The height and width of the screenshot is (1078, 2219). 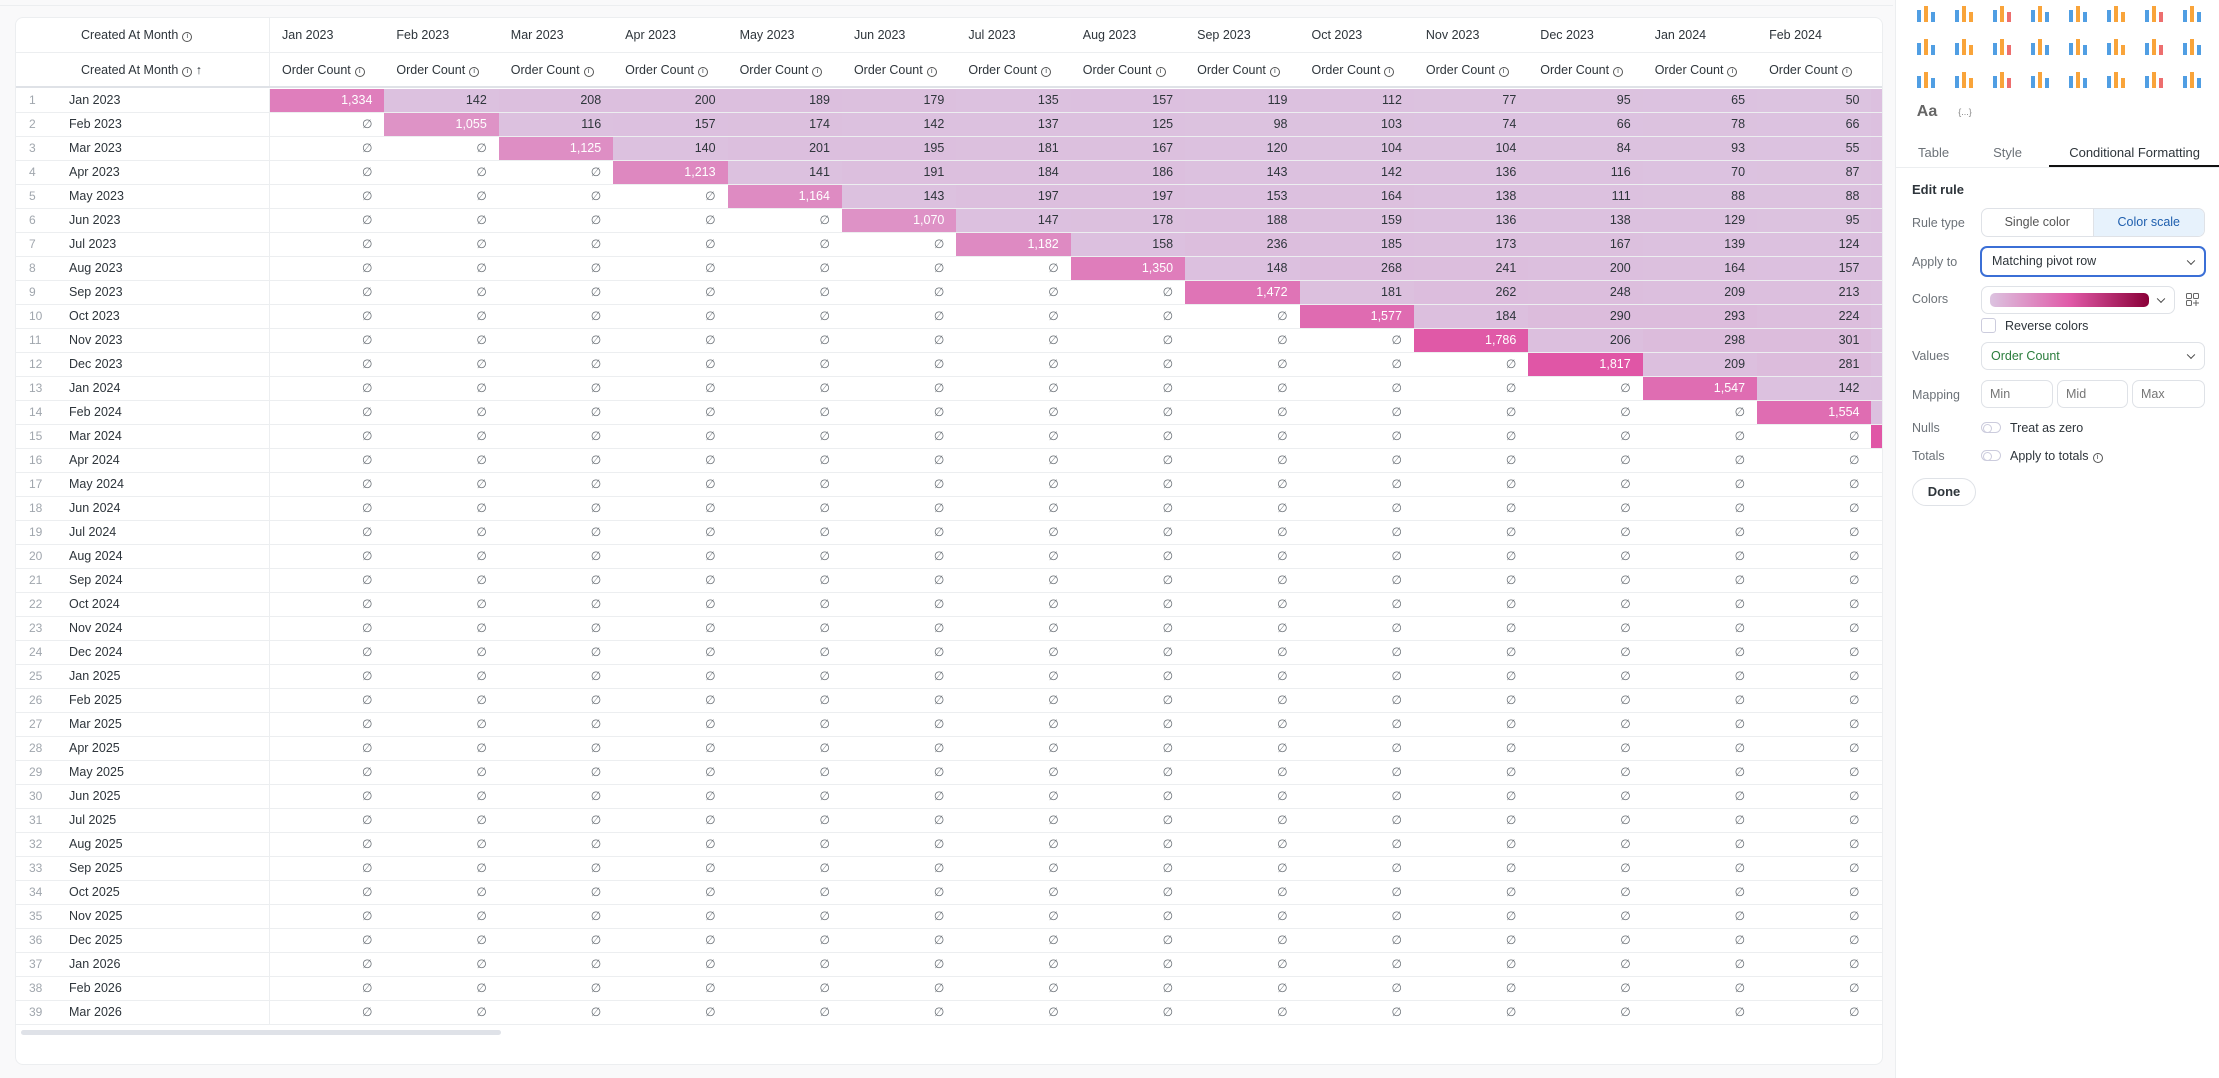 I want to click on column-header: Dec 2023, so click(x=1567, y=35).